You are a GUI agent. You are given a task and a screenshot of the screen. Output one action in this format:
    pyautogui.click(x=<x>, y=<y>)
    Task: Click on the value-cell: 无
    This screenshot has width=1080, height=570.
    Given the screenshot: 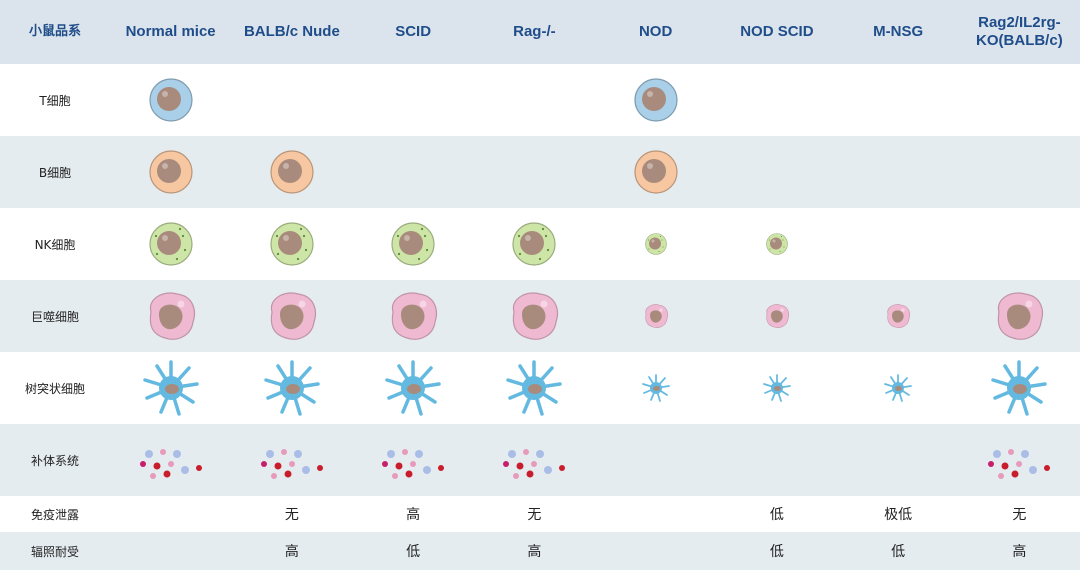 What is the action you would take?
    pyautogui.click(x=1019, y=515)
    